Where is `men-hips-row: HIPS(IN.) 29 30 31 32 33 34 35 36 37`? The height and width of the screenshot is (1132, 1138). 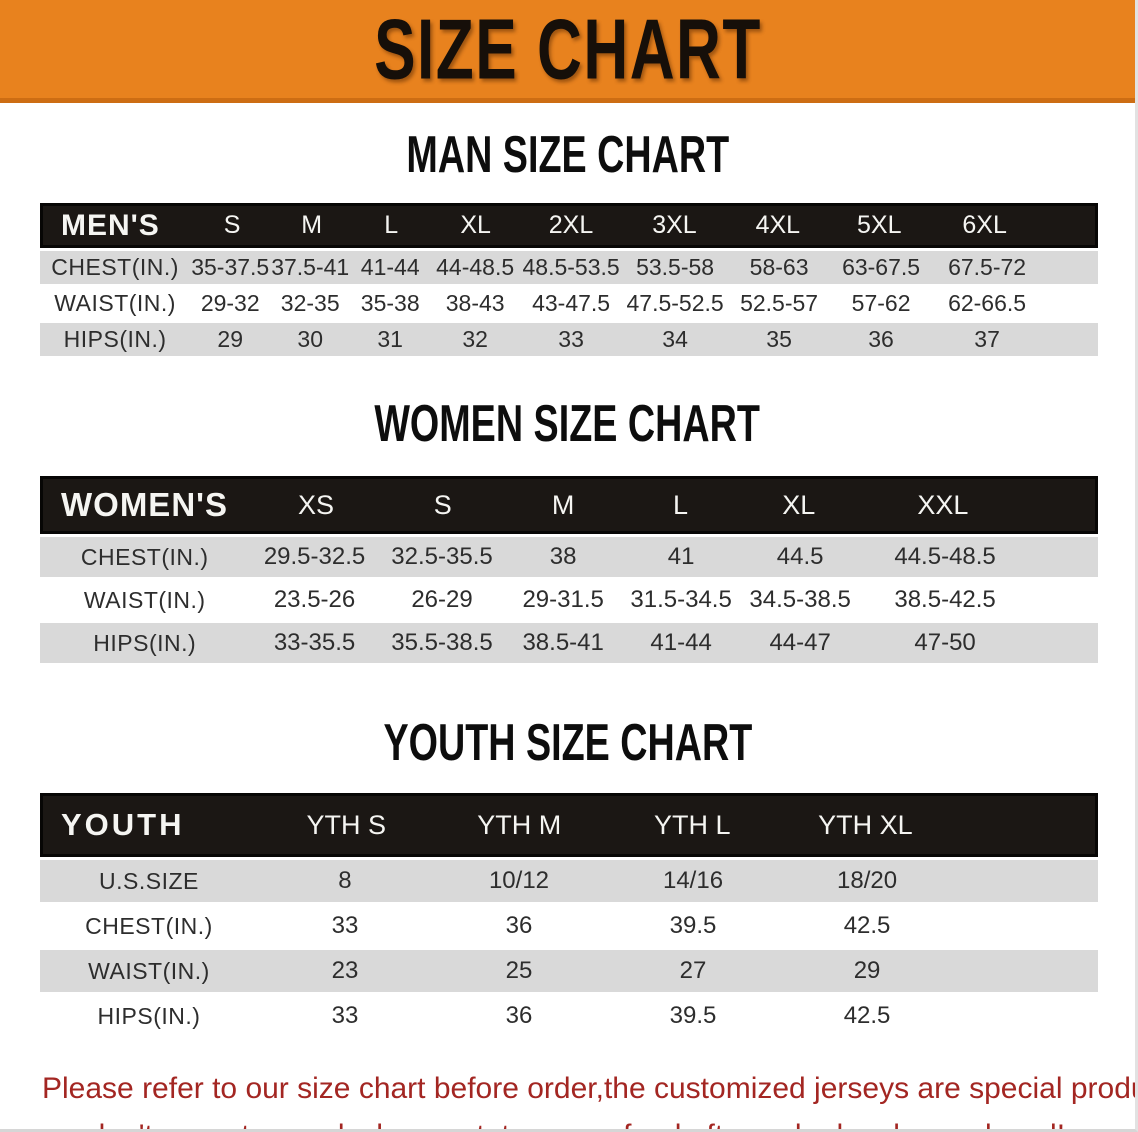
men-hips-row: HIPS(IN.) 29 30 31 32 33 34 35 36 37 is located at coordinates (569, 339).